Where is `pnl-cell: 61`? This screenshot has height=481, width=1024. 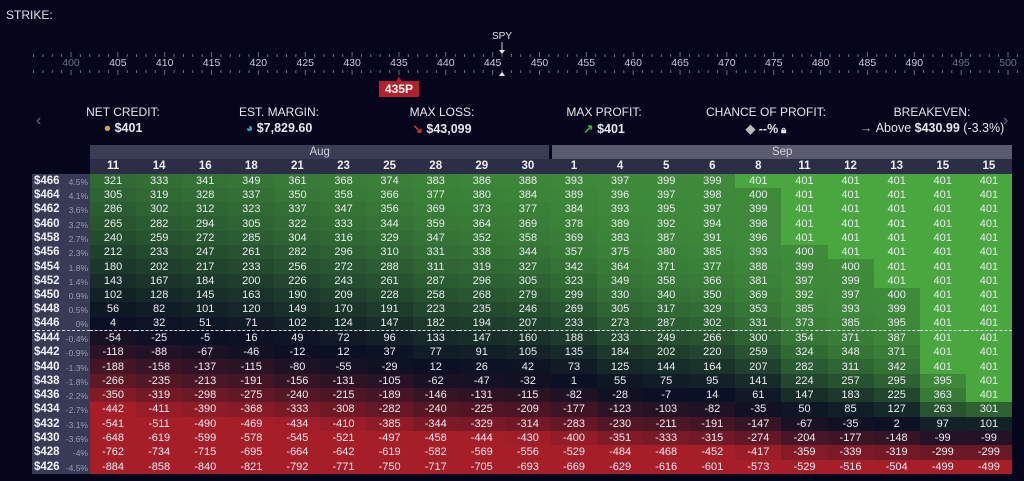 pnl-cell: 61 is located at coordinates (758, 395).